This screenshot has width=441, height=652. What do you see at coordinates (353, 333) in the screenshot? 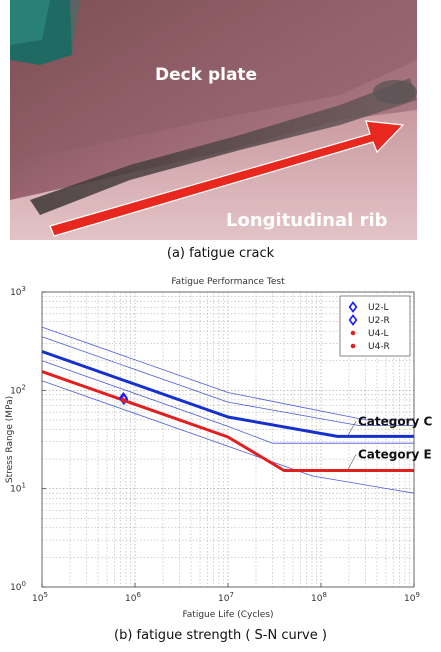
I see `legend-marker-u4-l` at bounding box center [353, 333].